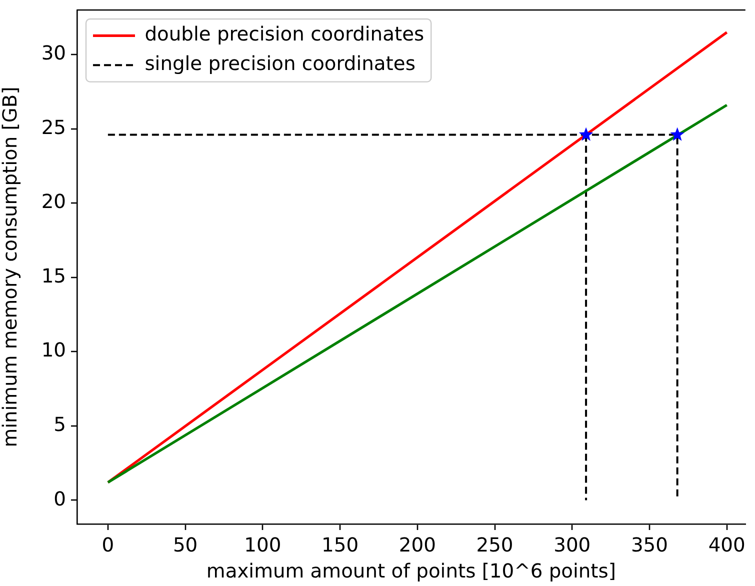  I want to click on x-tick-label: 100, so click(263, 545).